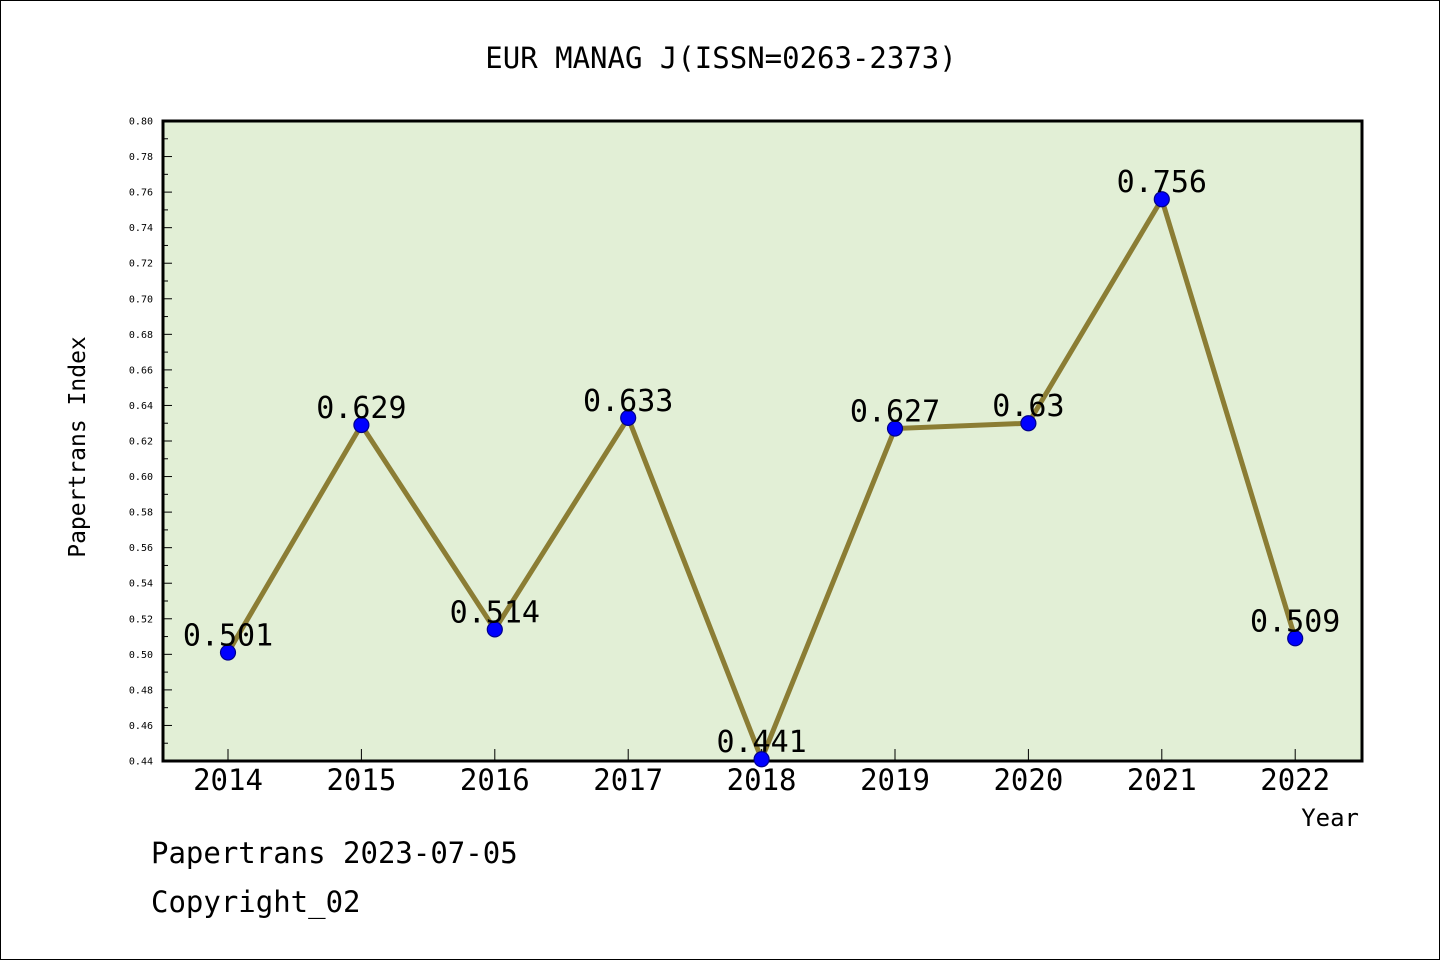  I want to click on data-label: 0.756, so click(1162, 182).